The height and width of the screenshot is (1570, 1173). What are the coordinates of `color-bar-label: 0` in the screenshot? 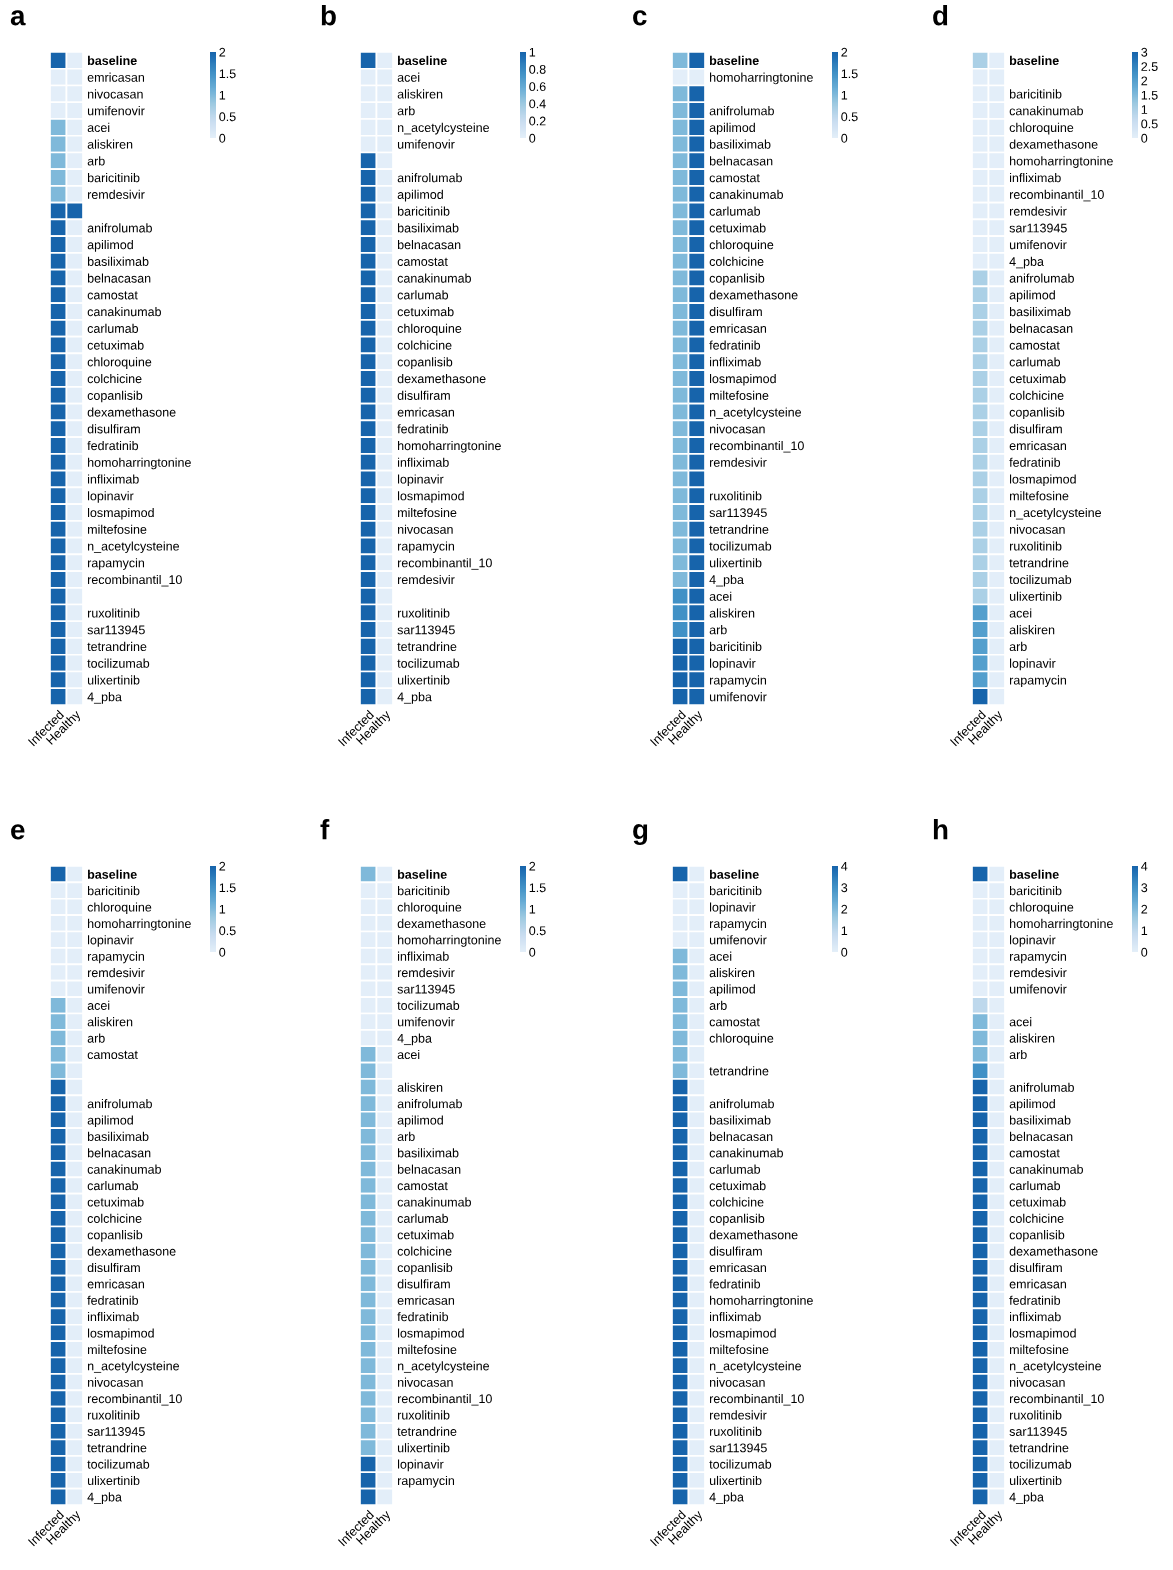 It's located at (1144, 138).